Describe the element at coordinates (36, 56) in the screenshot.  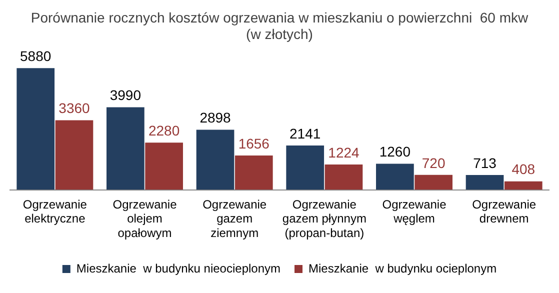
I see `data-label: 5880` at that location.